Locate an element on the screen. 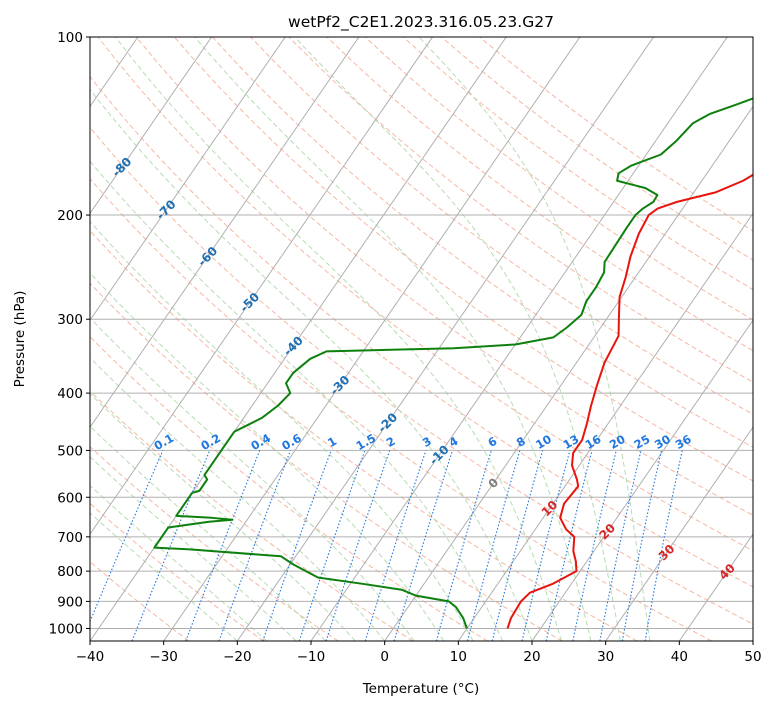 The height and width of the screenshot is (708, 775). x-tick-label: 0 is located at coordinates (384, 657).